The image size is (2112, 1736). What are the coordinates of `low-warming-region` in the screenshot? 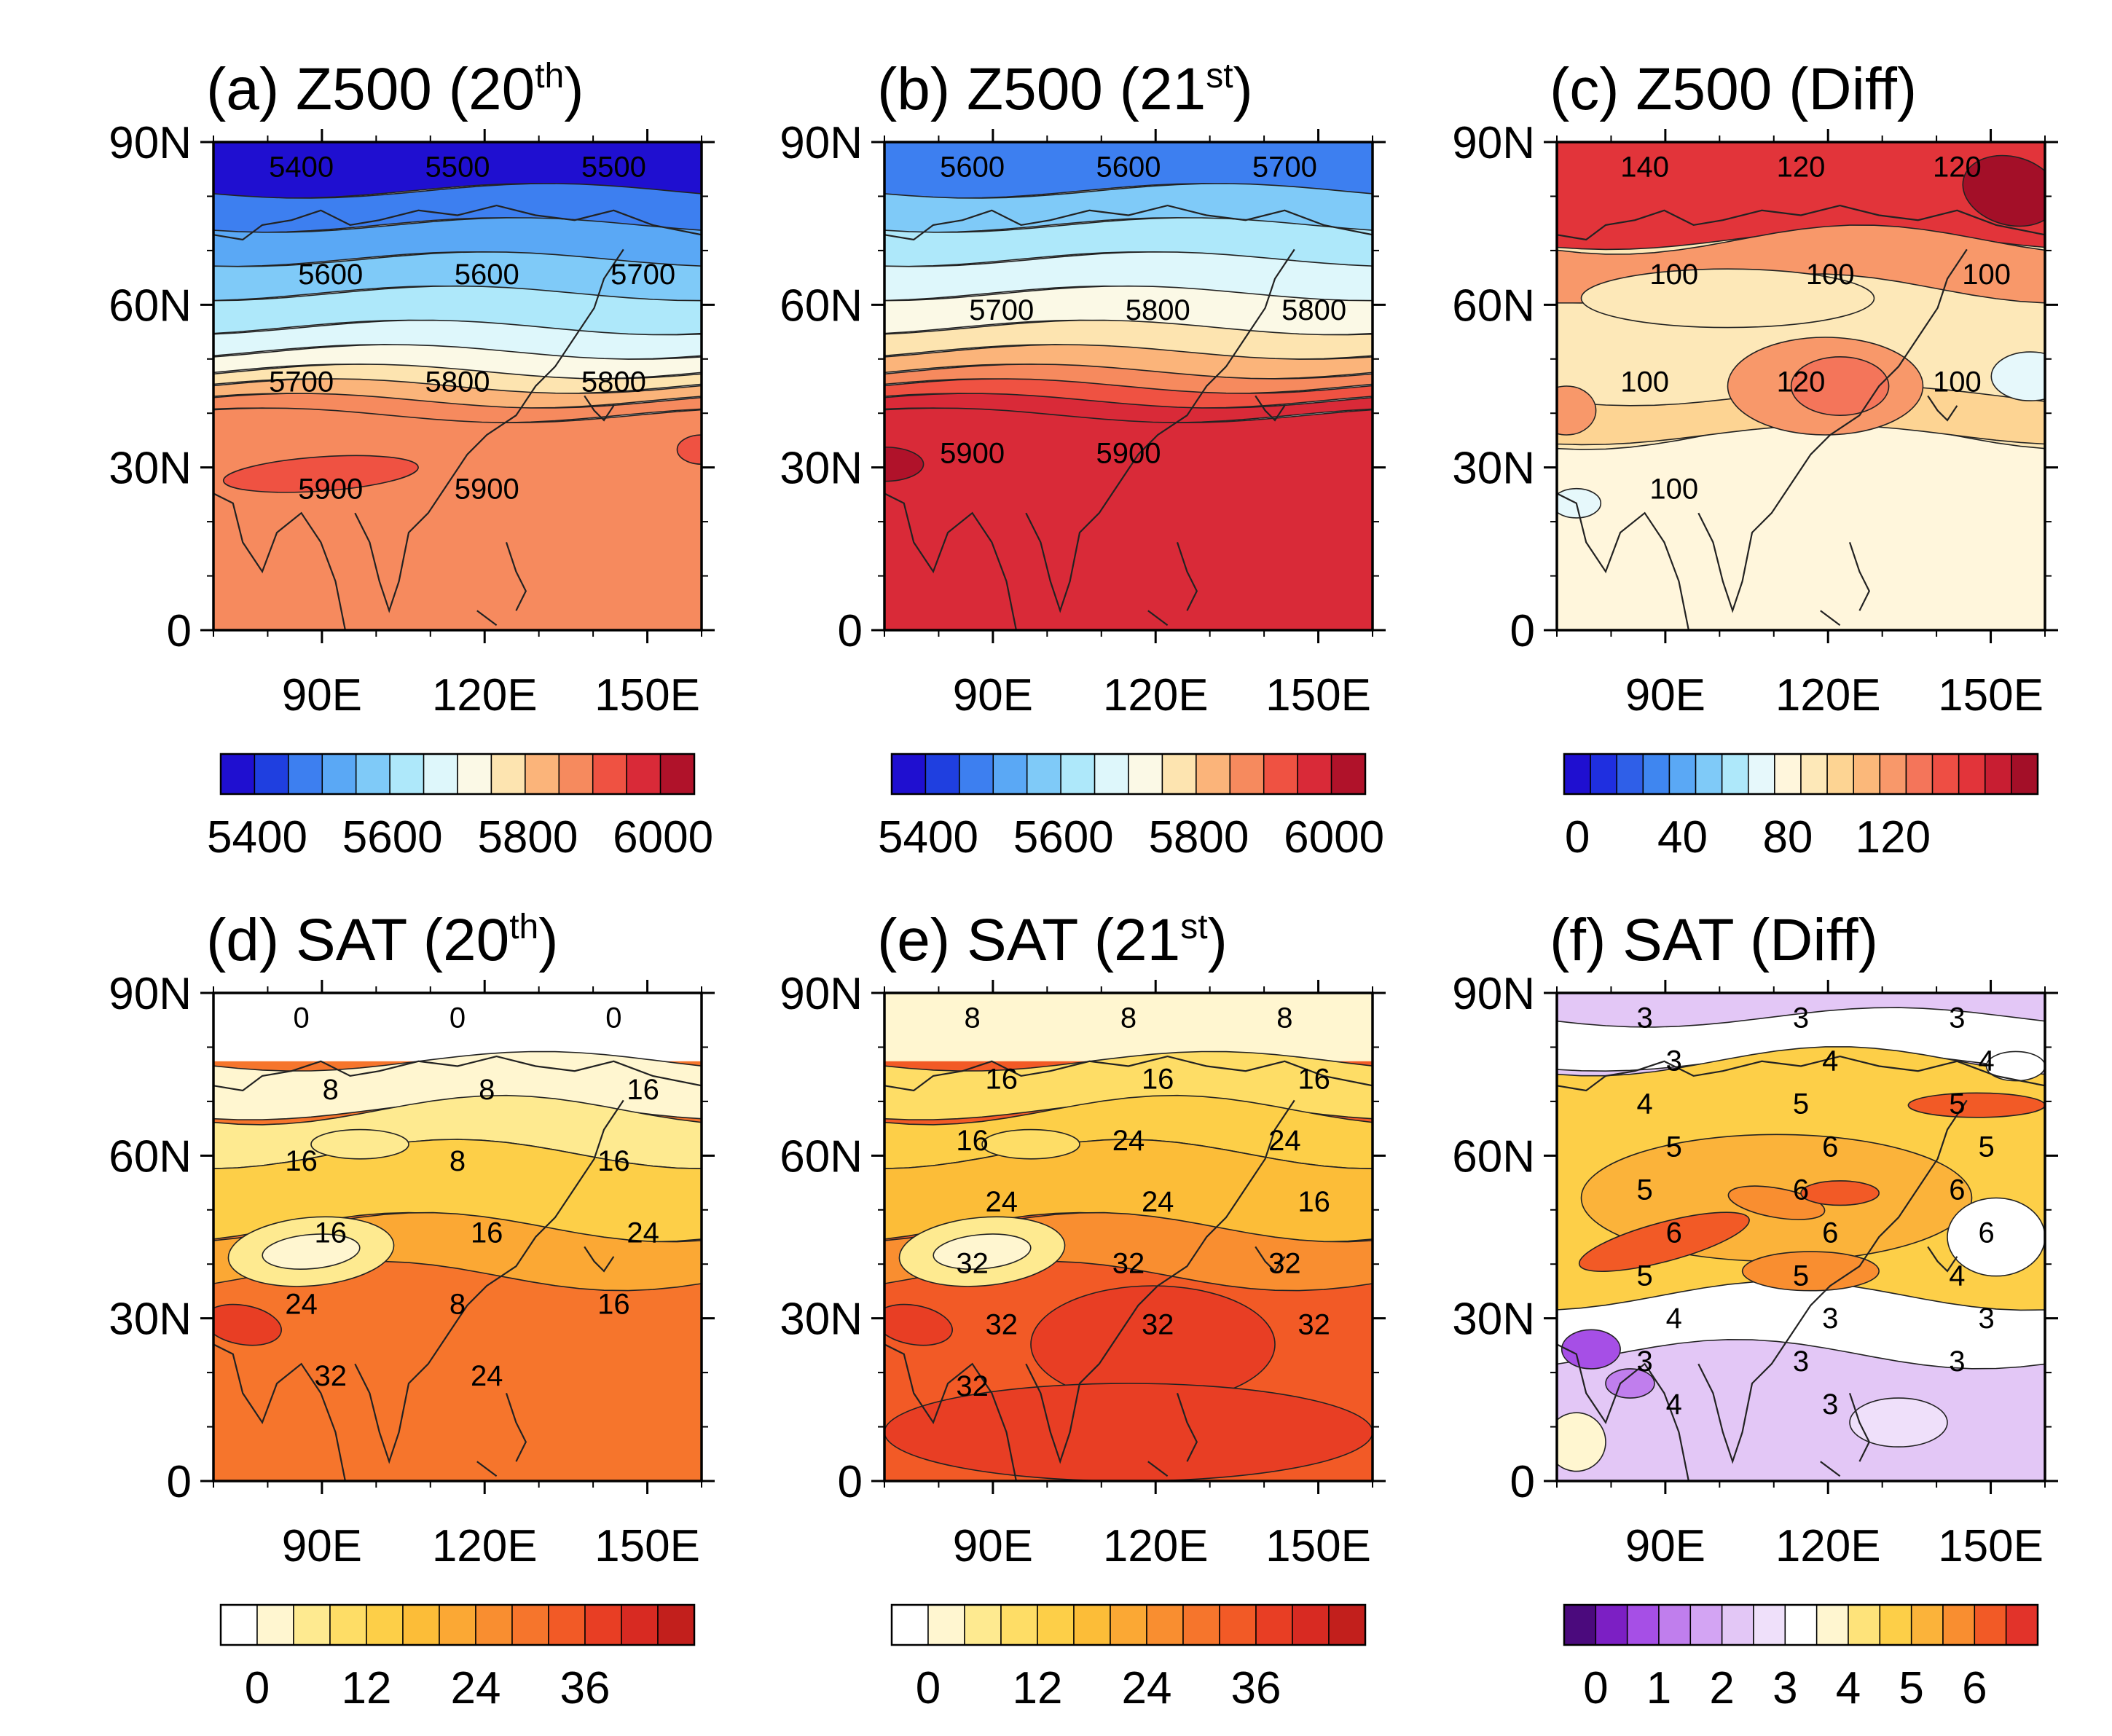 It's located at (1898, 1422).